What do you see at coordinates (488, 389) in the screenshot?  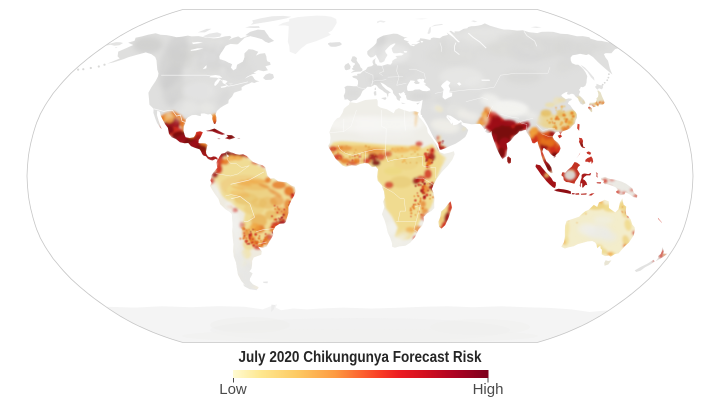 I see `svg-text: High` at bounding box center [488, 389].